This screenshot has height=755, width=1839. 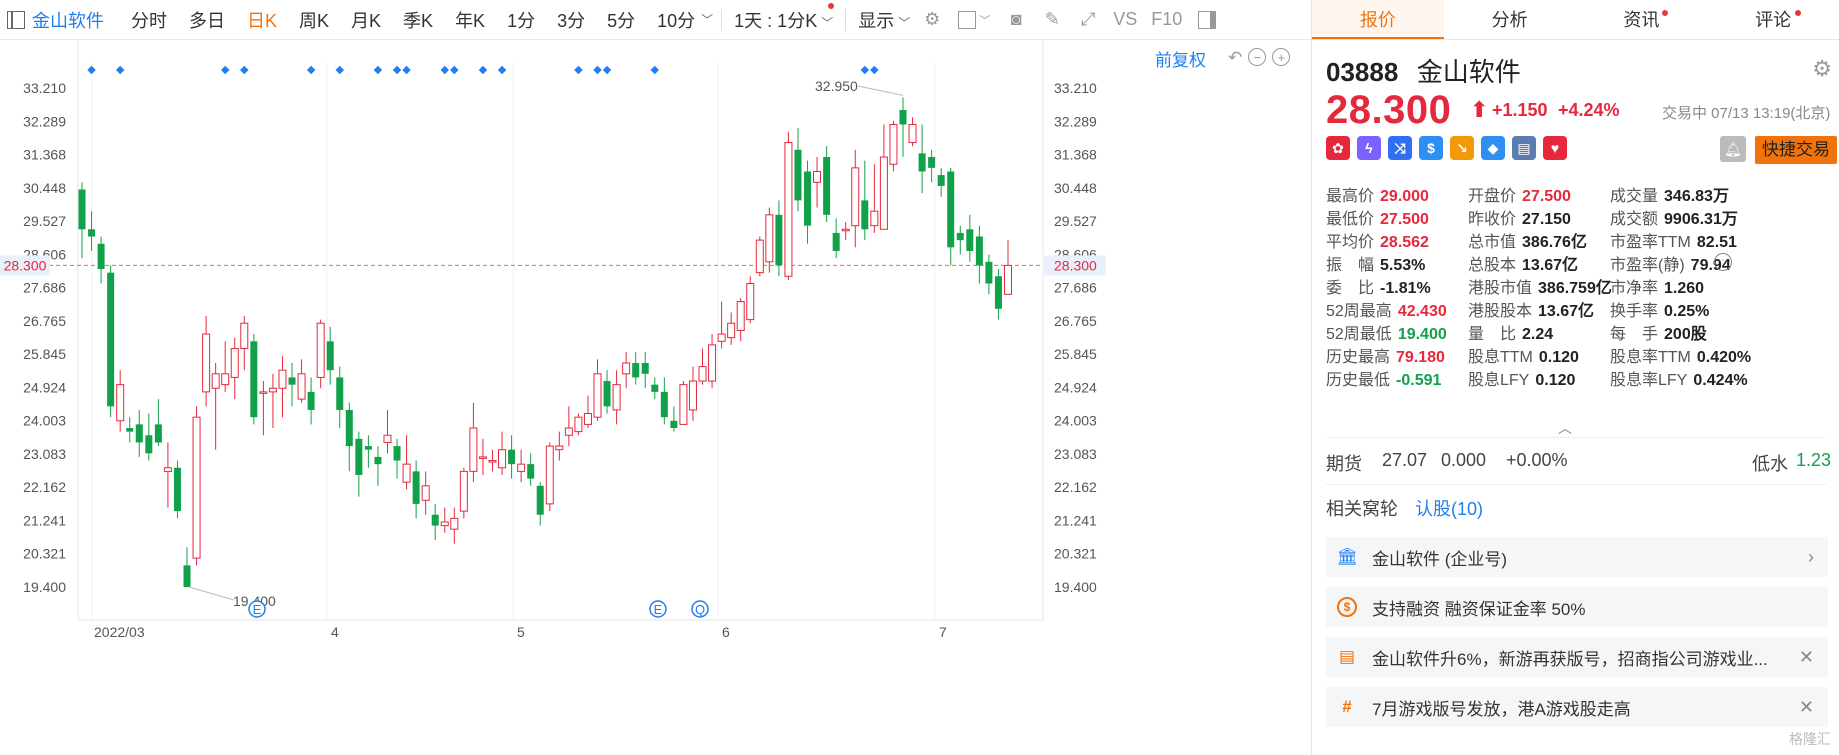 I want to click on checkbox-icon: ﹀, so click(x=974, y=20).